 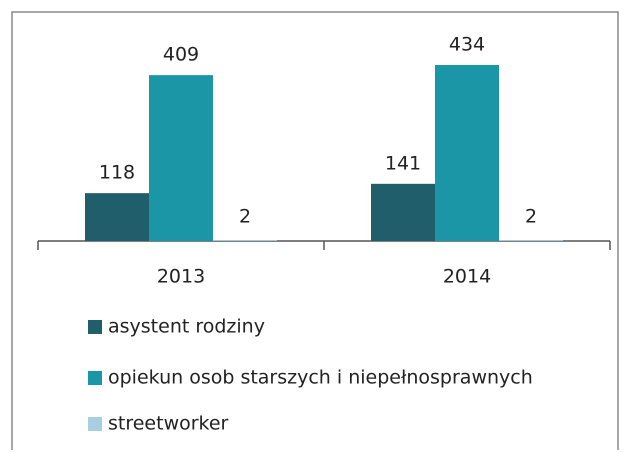 What do you see at coordinates (186, 327) in the screenshot?
I see `legend-label: asystent rodziny` at bounding box center [186, 327].